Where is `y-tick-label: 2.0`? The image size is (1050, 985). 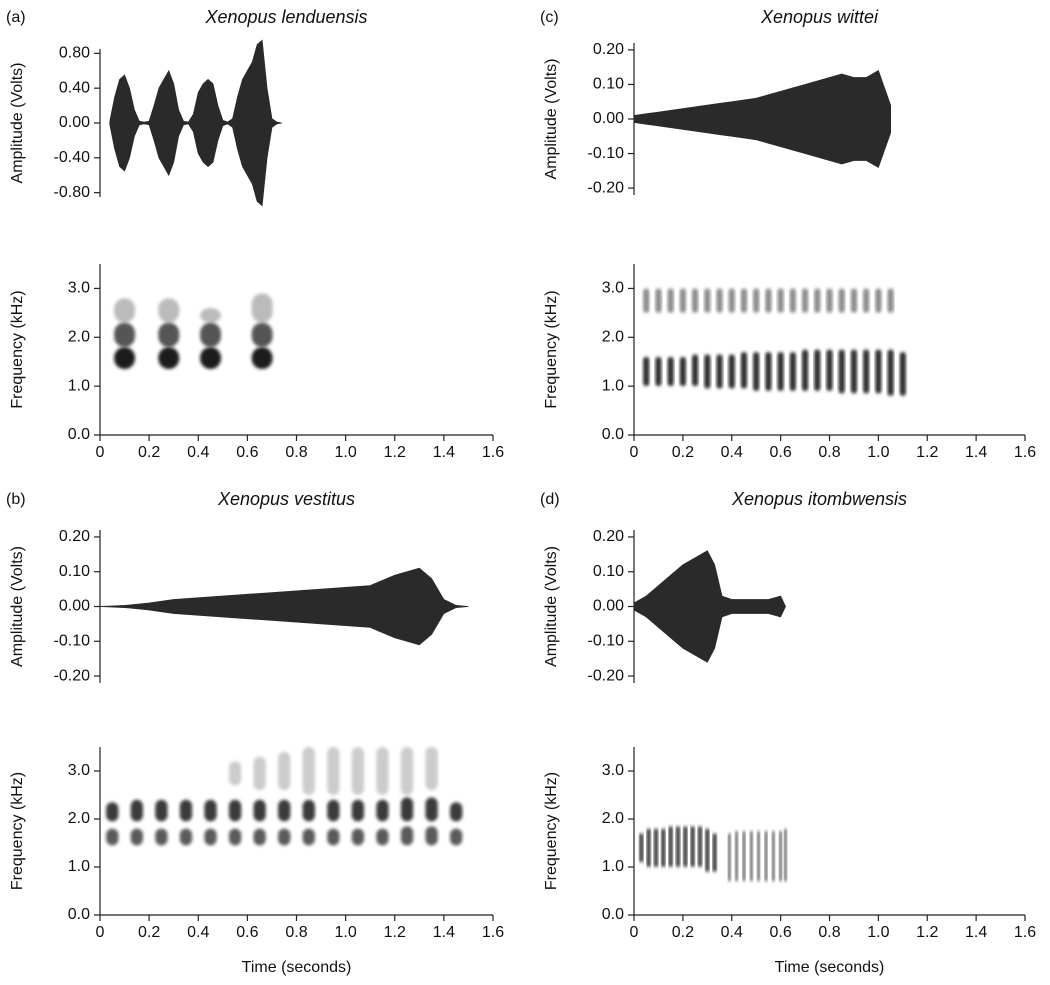
y-tick-label: 2.0 is located at coordinates (79, 818).